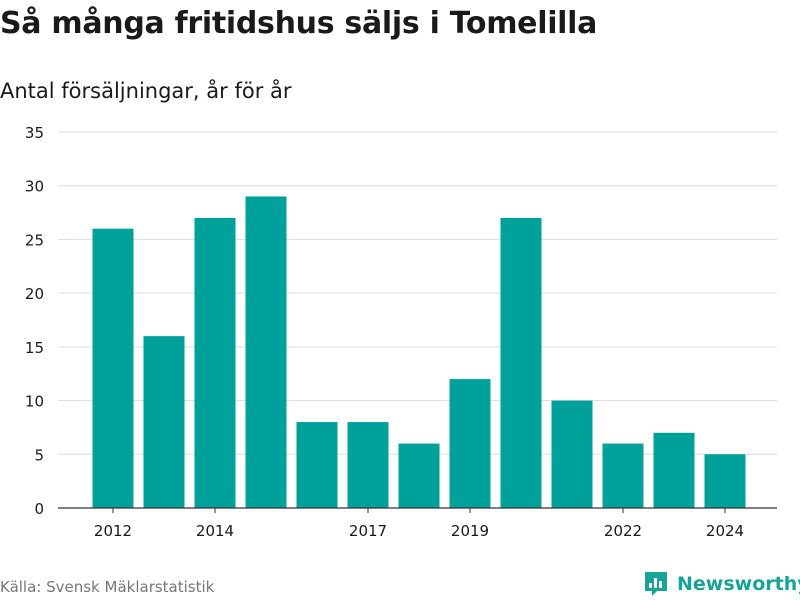 This screenshot has height=600, width=800. Describe the element at coordinates (146, 91) in the screenshot. I see `chart-subtitle: Antal försäljningar, år för år` at that location.